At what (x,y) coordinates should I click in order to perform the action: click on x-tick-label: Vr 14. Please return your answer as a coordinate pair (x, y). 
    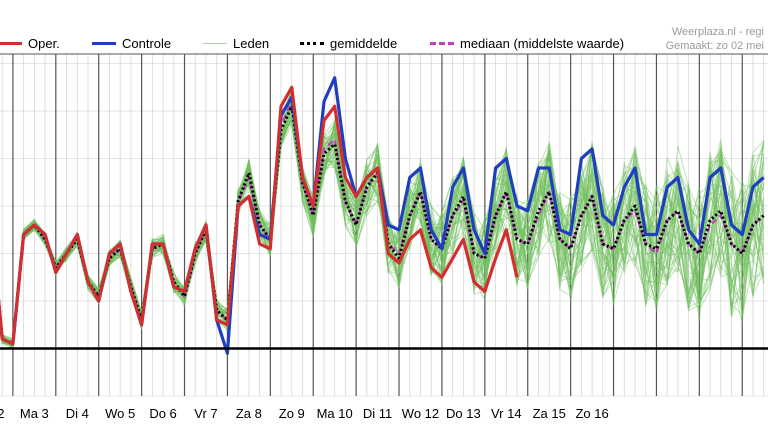
    Looking at the image, I should click on (506, 413).